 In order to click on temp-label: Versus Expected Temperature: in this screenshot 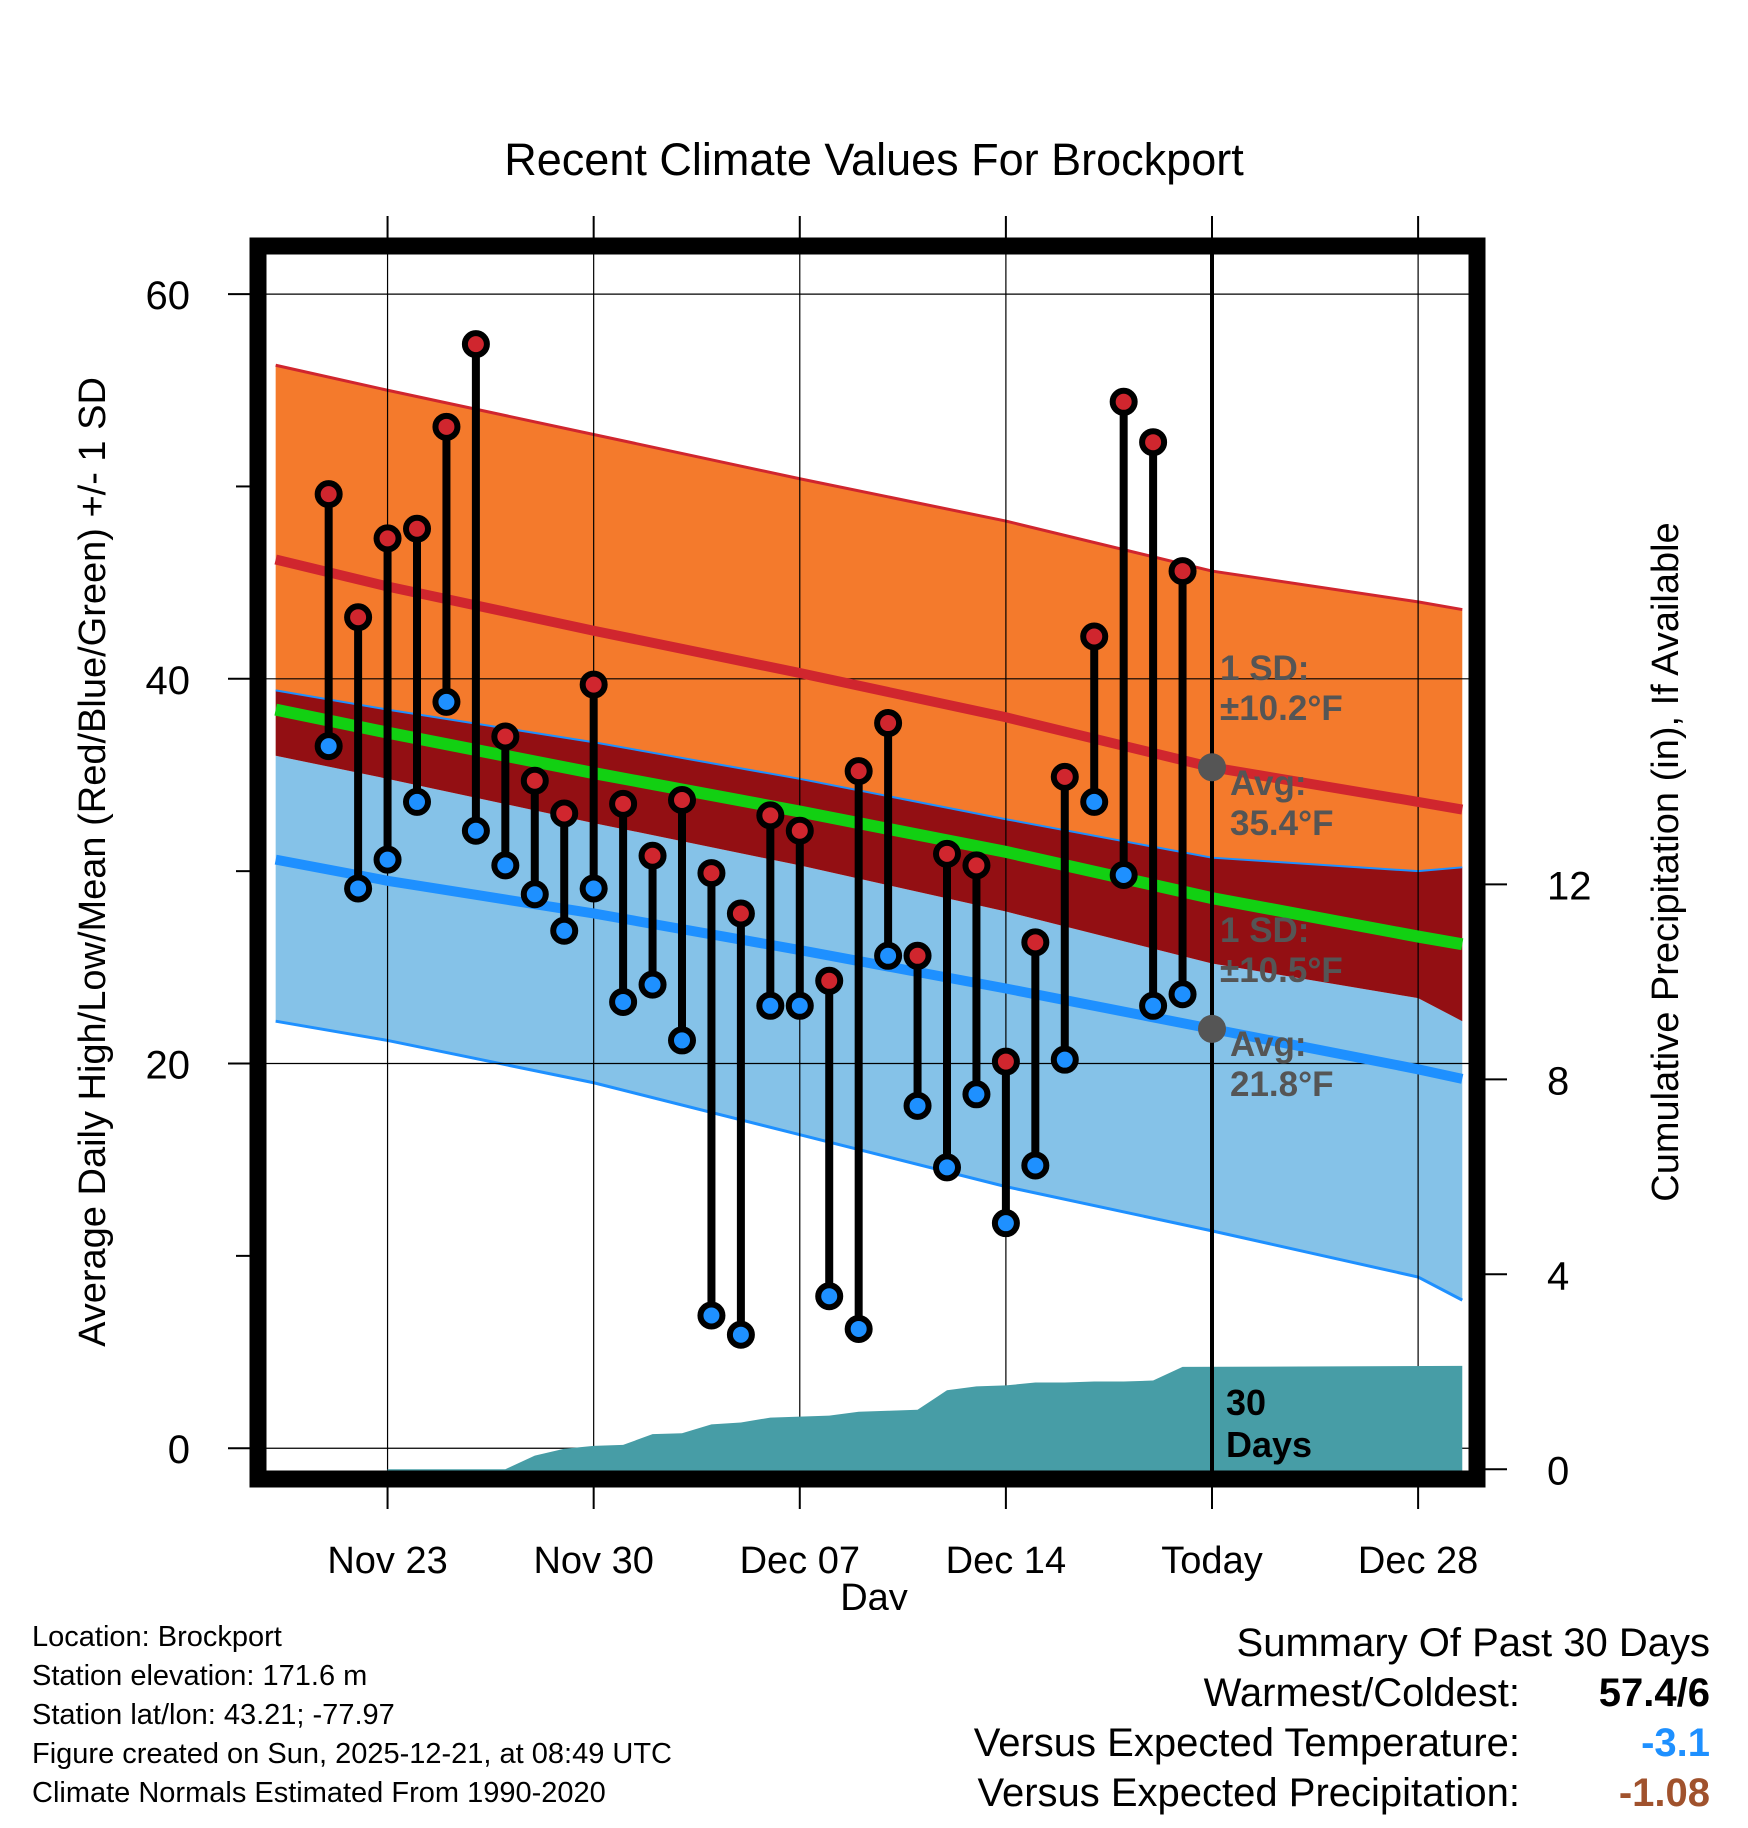, I will do `click(1246, 1743)`.